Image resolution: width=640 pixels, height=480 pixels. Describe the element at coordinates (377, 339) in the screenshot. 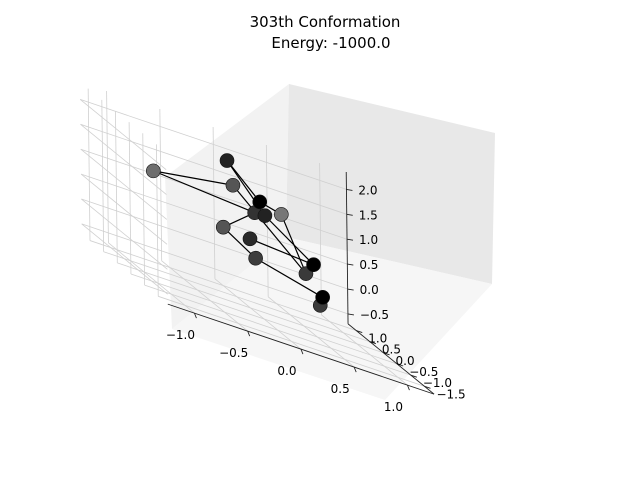

I see `y-tick-label: 1.0` at that location.